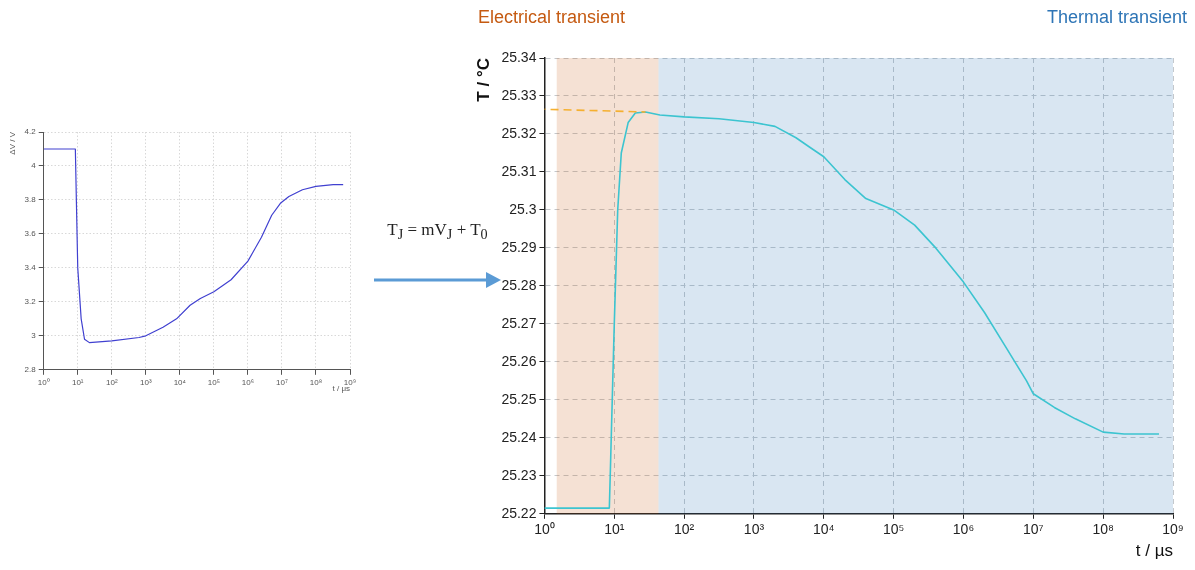 Image resolution: width=1195 pixels, height=570 pixels. I want to click on y-axis-title: ΔV / V, so click(12, 143).